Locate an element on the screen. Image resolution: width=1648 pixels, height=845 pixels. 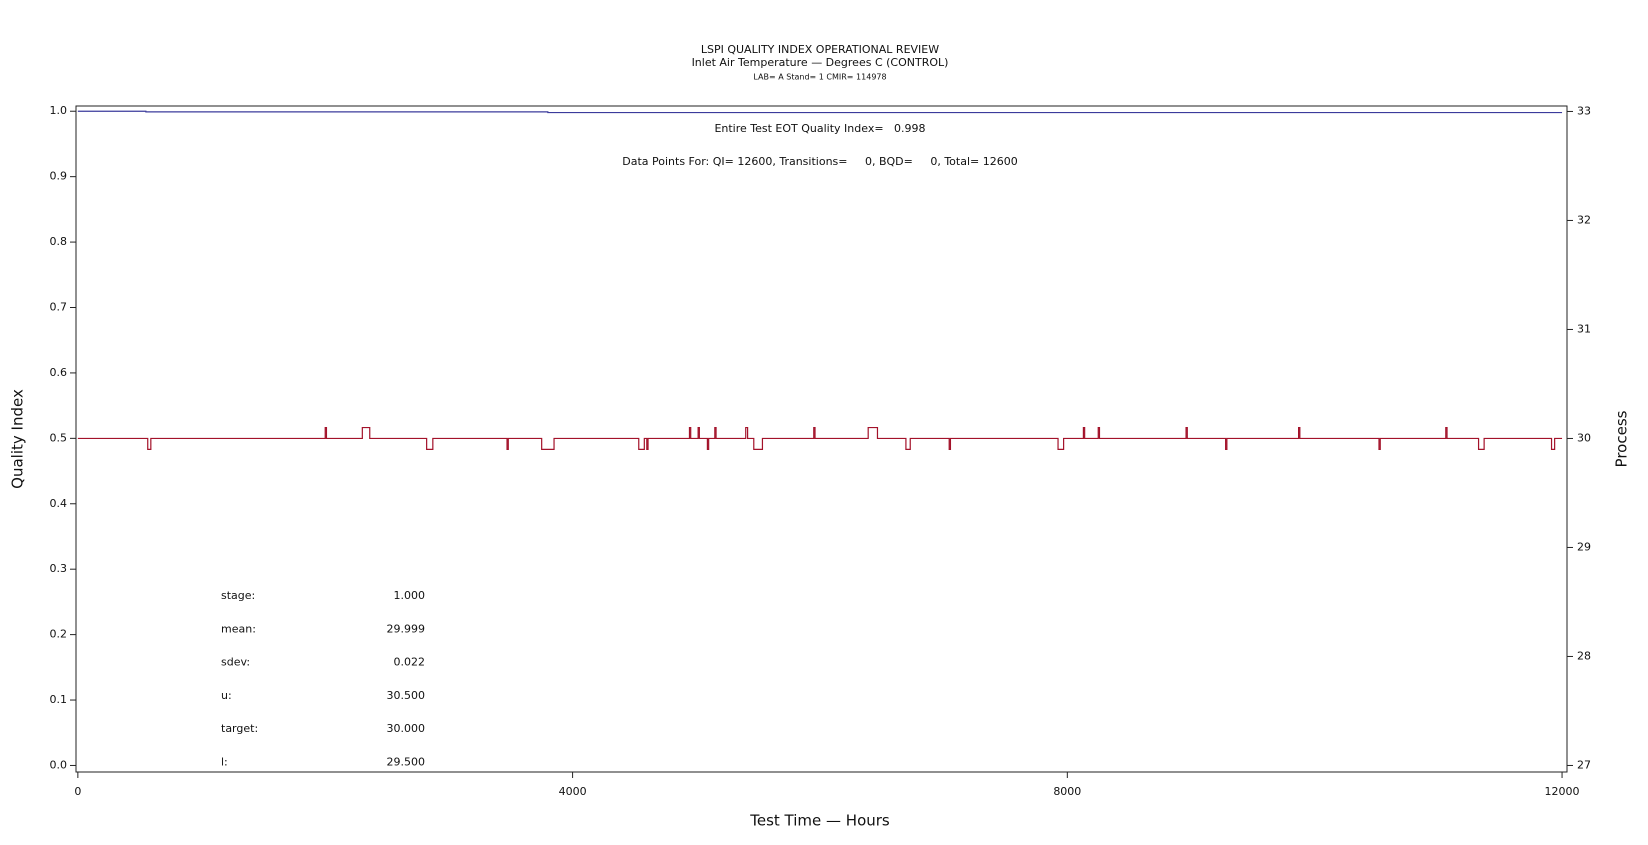
x-tick-label: 4000 is located at coordinates (573, 791).